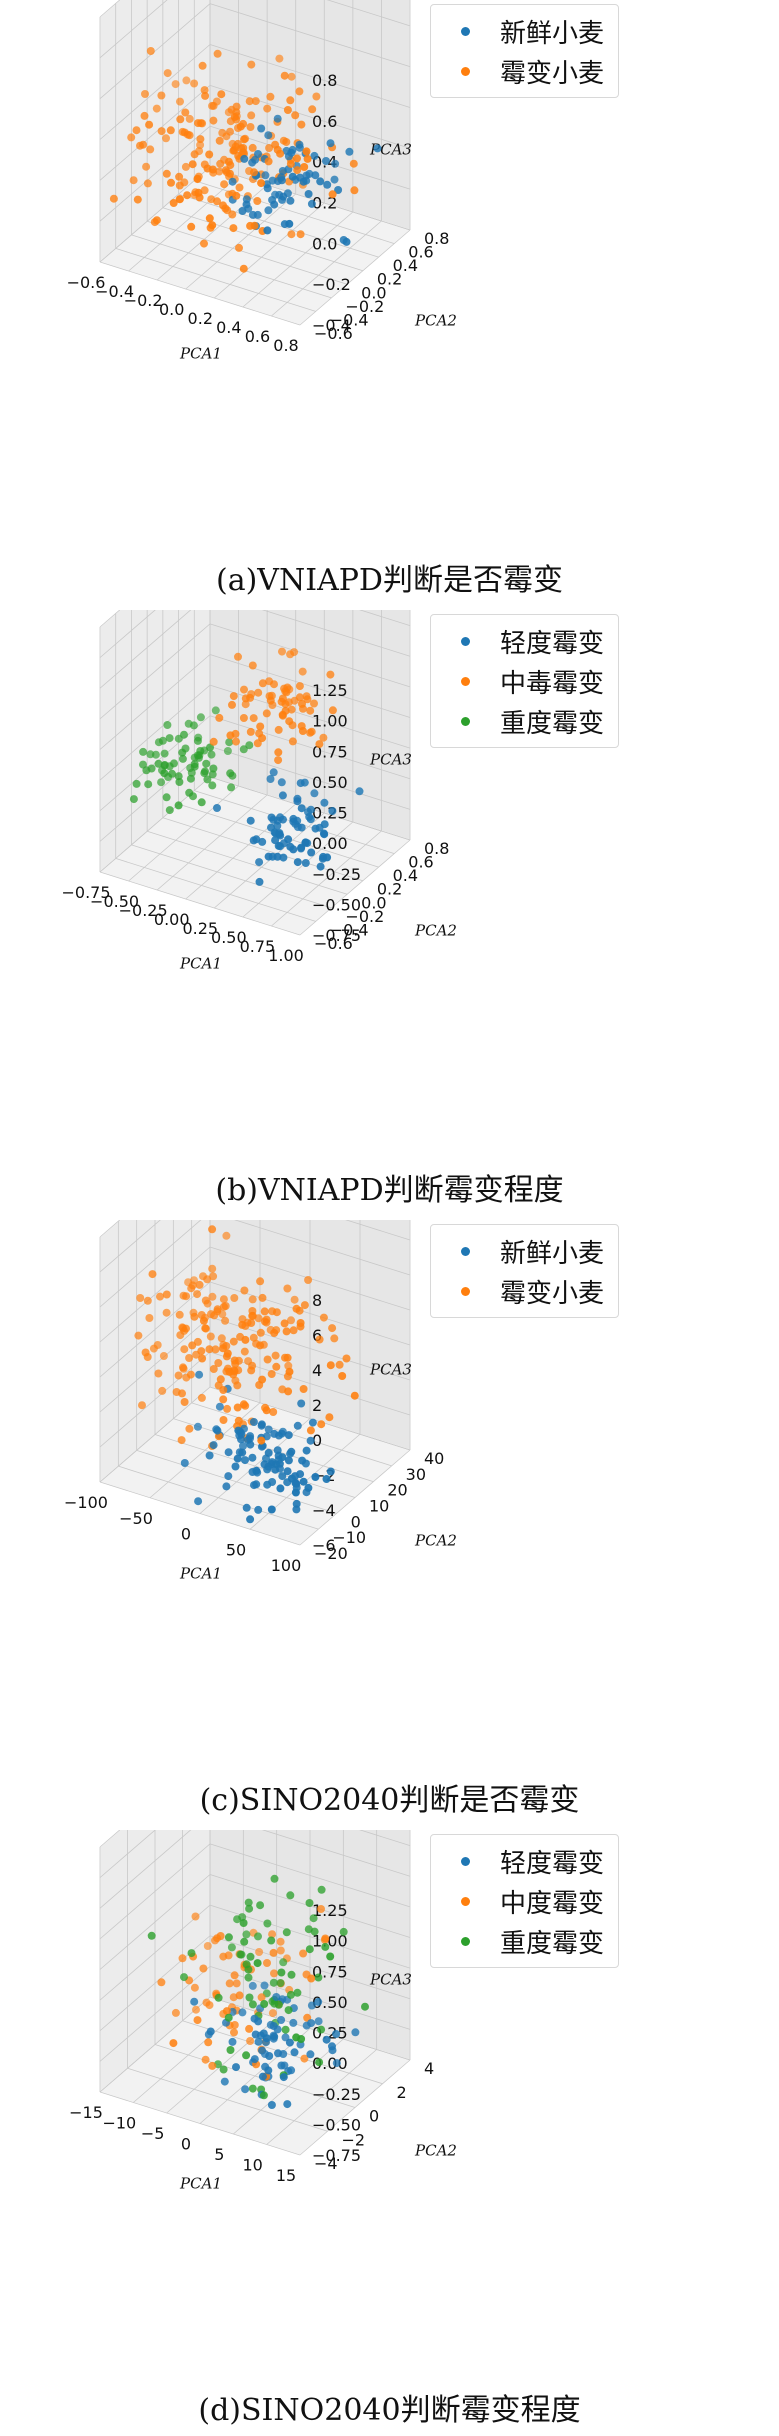 This screenshot has width=779, height=2436. I want to click on x-tick-label: 100, so click(286, 1565).